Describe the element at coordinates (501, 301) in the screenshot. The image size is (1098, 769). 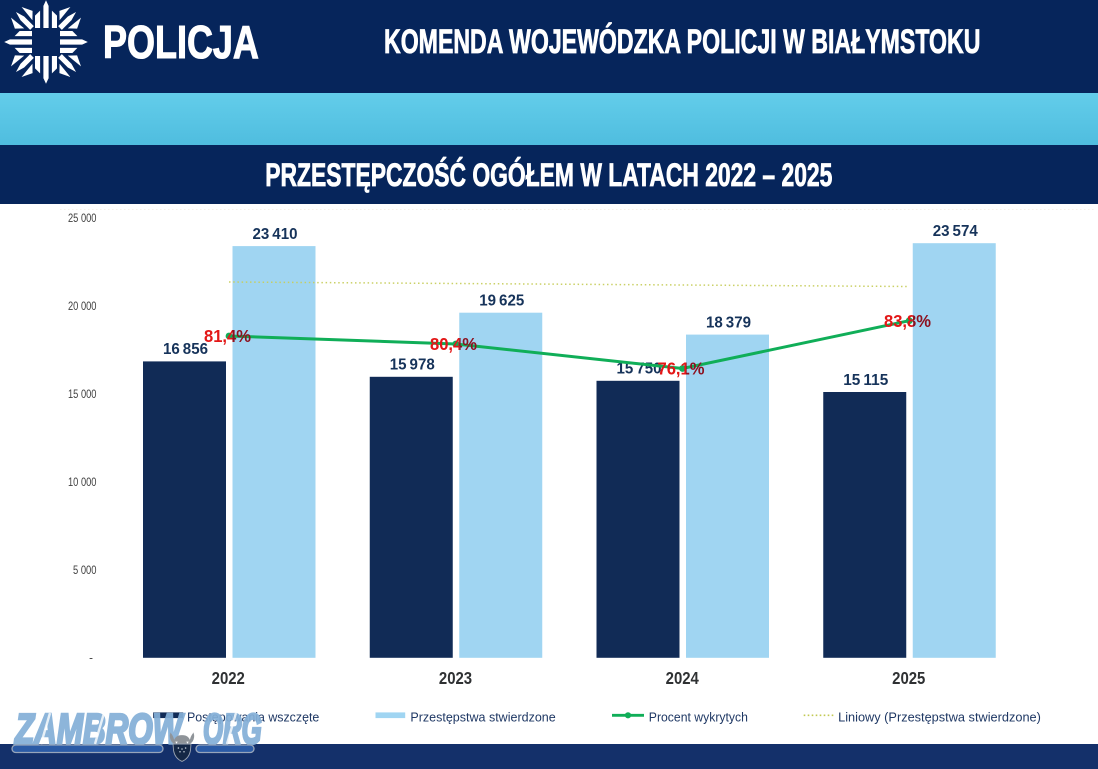
I see `svg-text: 19 625` at that location.